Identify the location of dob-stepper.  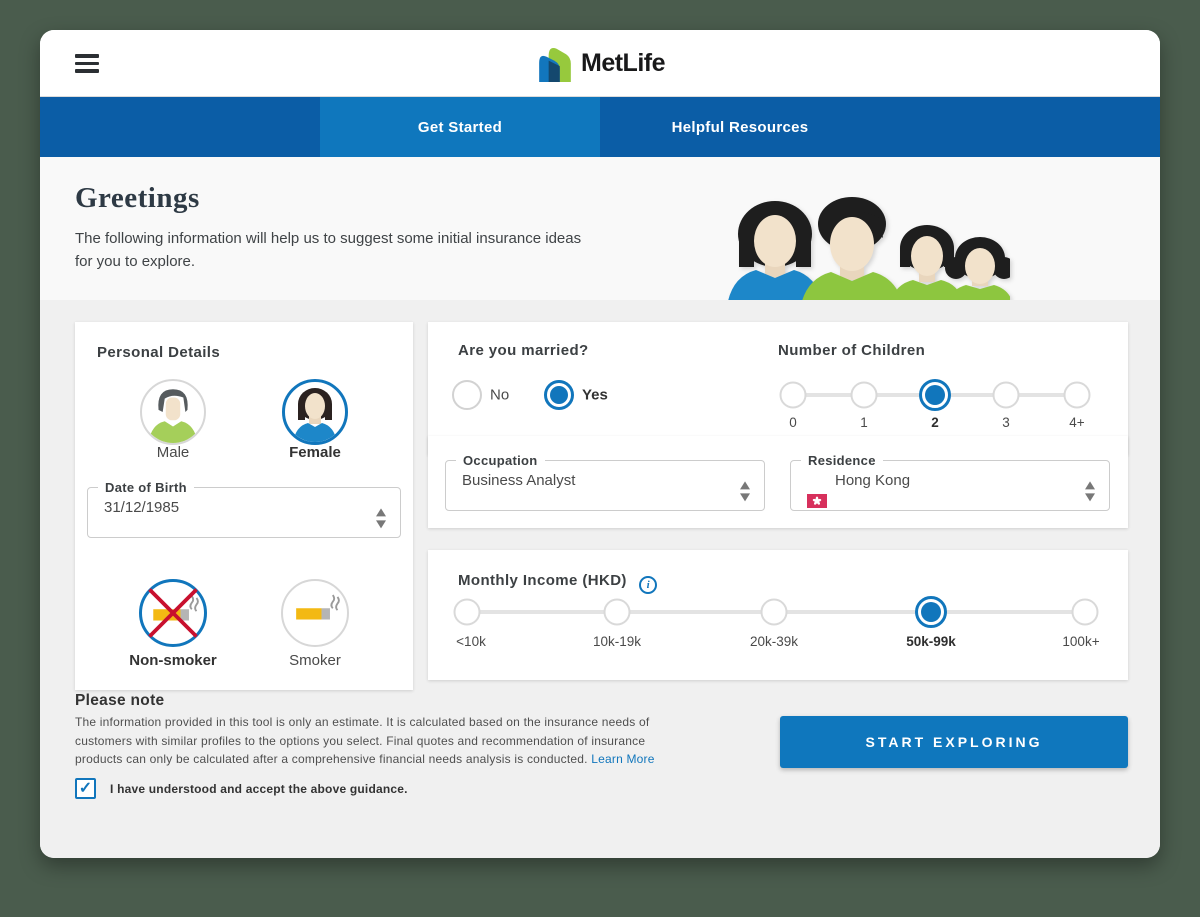
(381, 518).